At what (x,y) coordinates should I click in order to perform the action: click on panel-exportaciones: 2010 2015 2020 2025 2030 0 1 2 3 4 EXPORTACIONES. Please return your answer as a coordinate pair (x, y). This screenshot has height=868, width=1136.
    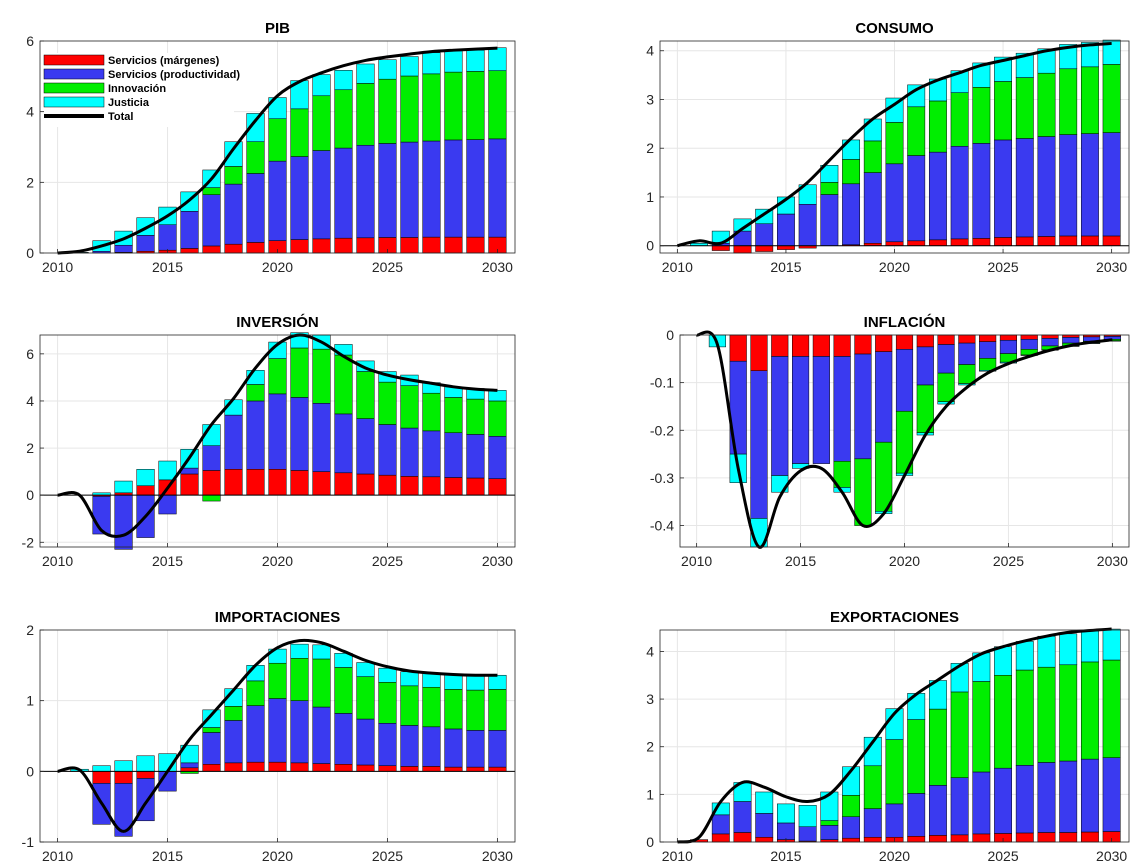
    Looking at the image, I should click on (888, 736).